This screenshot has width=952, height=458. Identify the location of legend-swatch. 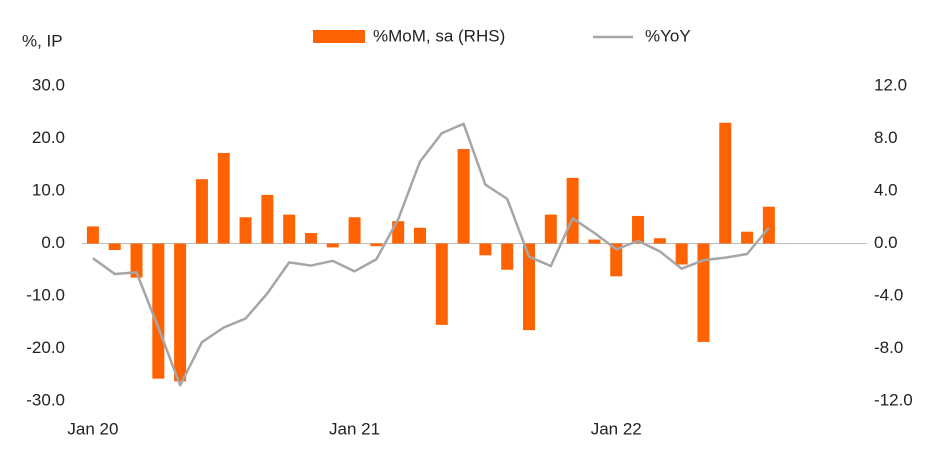
(339, 36).